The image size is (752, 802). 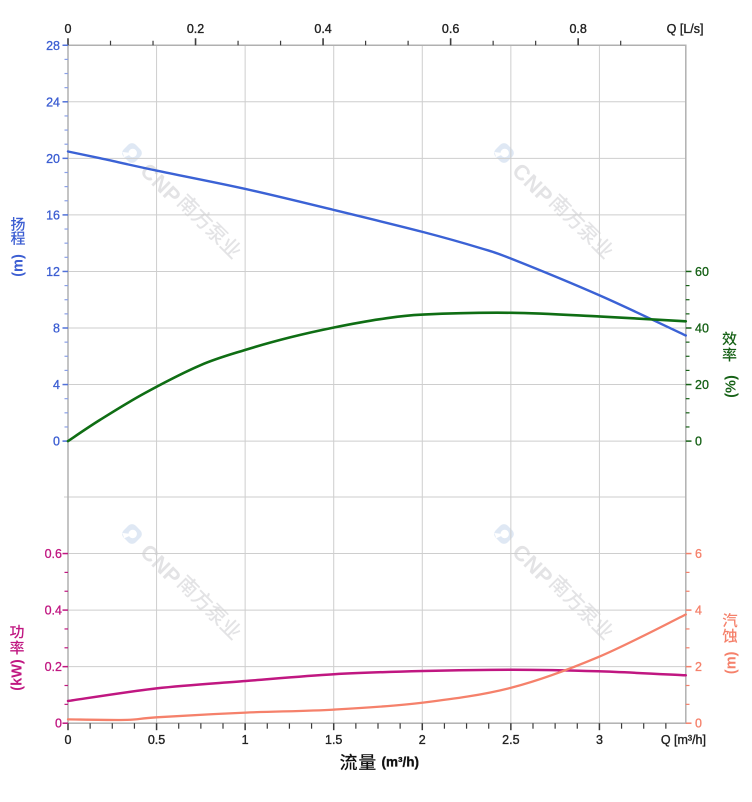 What do you see at coordinates (577, 29) in the screenshot?
I see `svg-text: 0.8` at bounding box center [577, 29].